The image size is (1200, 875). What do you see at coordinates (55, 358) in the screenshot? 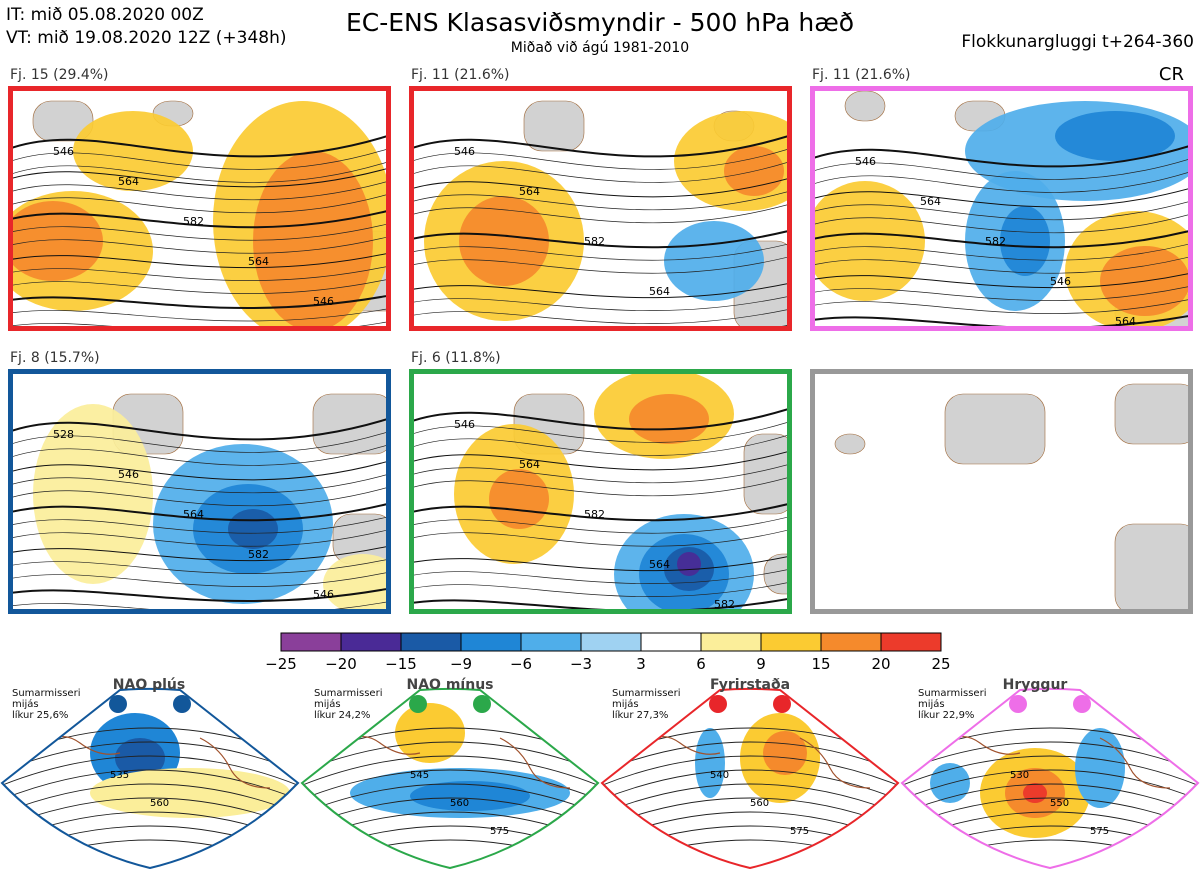
I see `panel-4-label: Fj. 8 (15.7%)` at bounding box center [55, 358].